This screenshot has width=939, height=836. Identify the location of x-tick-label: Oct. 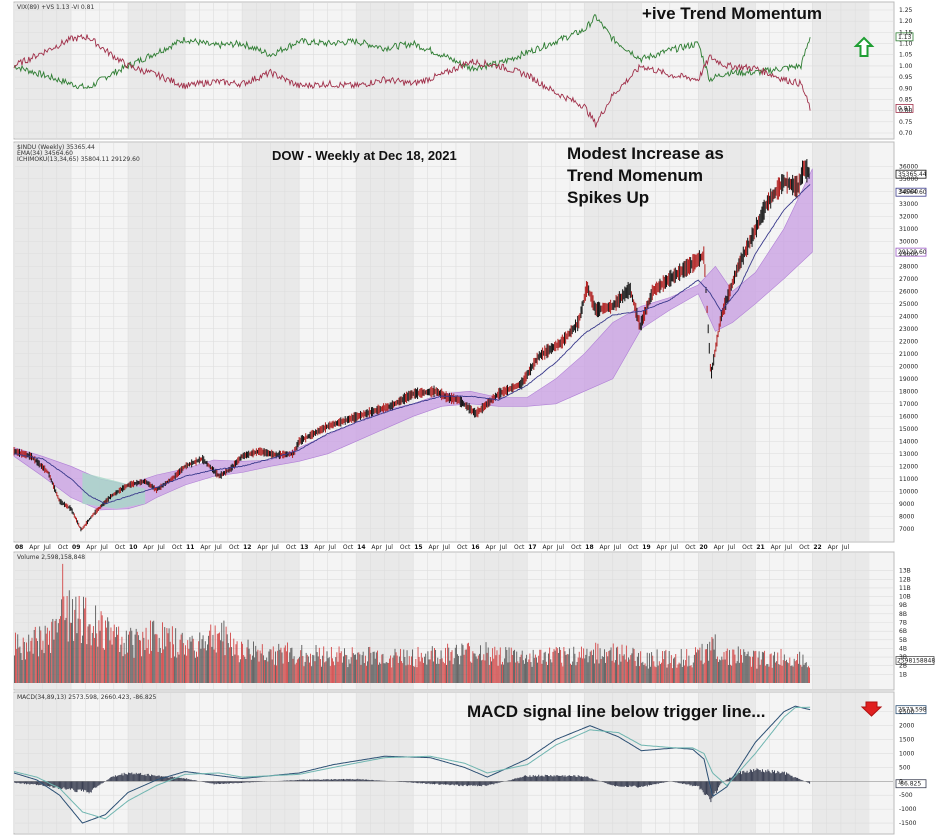
(462, 547).